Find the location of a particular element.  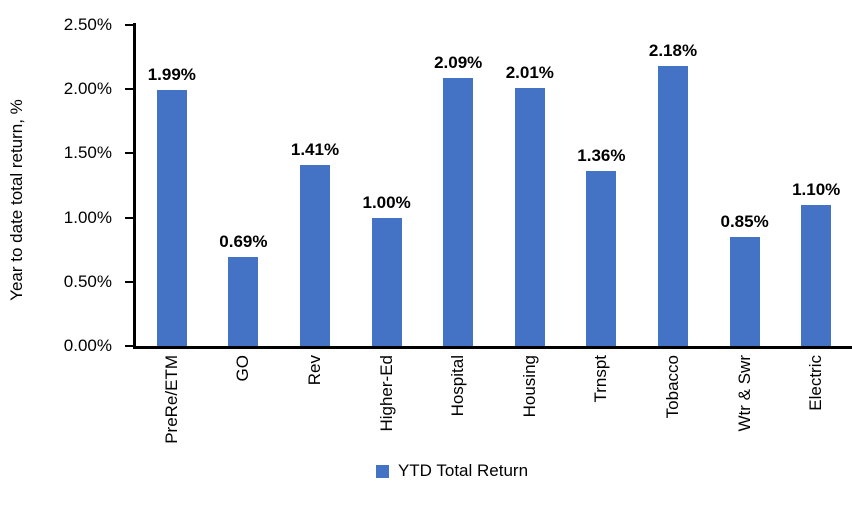

bar-slot: 1.41% is located at coordinates (315, 185).